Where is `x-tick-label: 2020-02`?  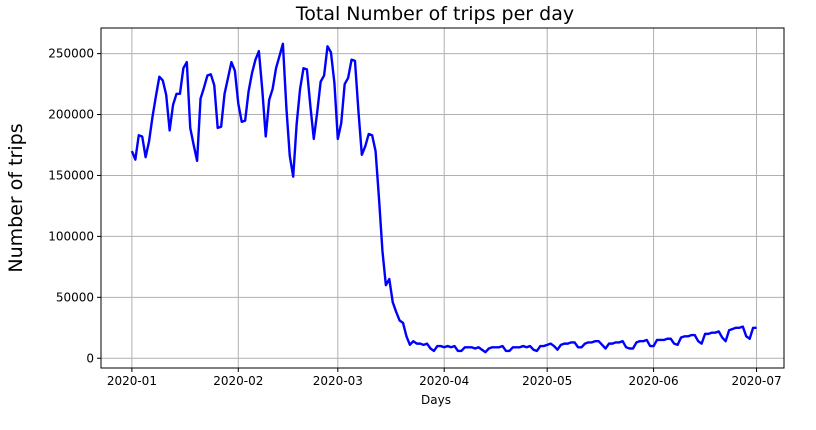
x-tick-label: 2020-02 is located at coordinates (238, 381).